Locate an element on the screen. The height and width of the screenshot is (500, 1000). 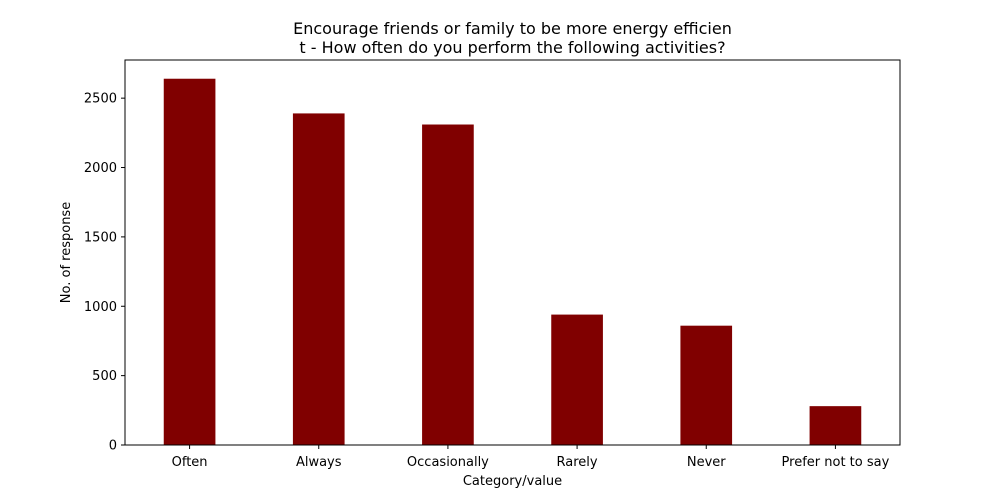
bar-prefer-not-to-say is located at coordinates (835, 425).